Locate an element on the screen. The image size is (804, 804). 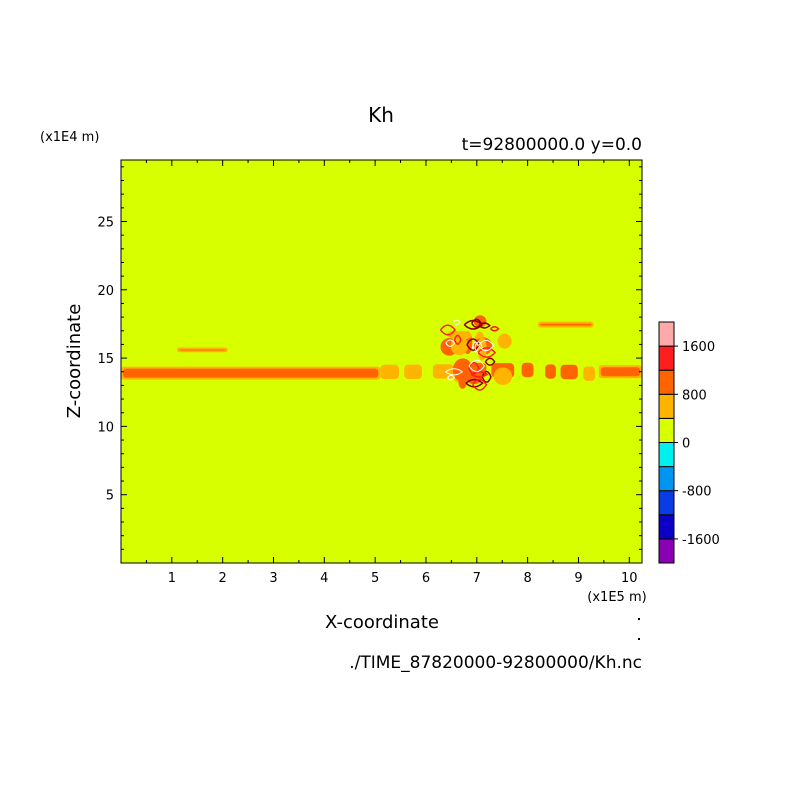
turbulent-cell is located at coordinates (476, 353).